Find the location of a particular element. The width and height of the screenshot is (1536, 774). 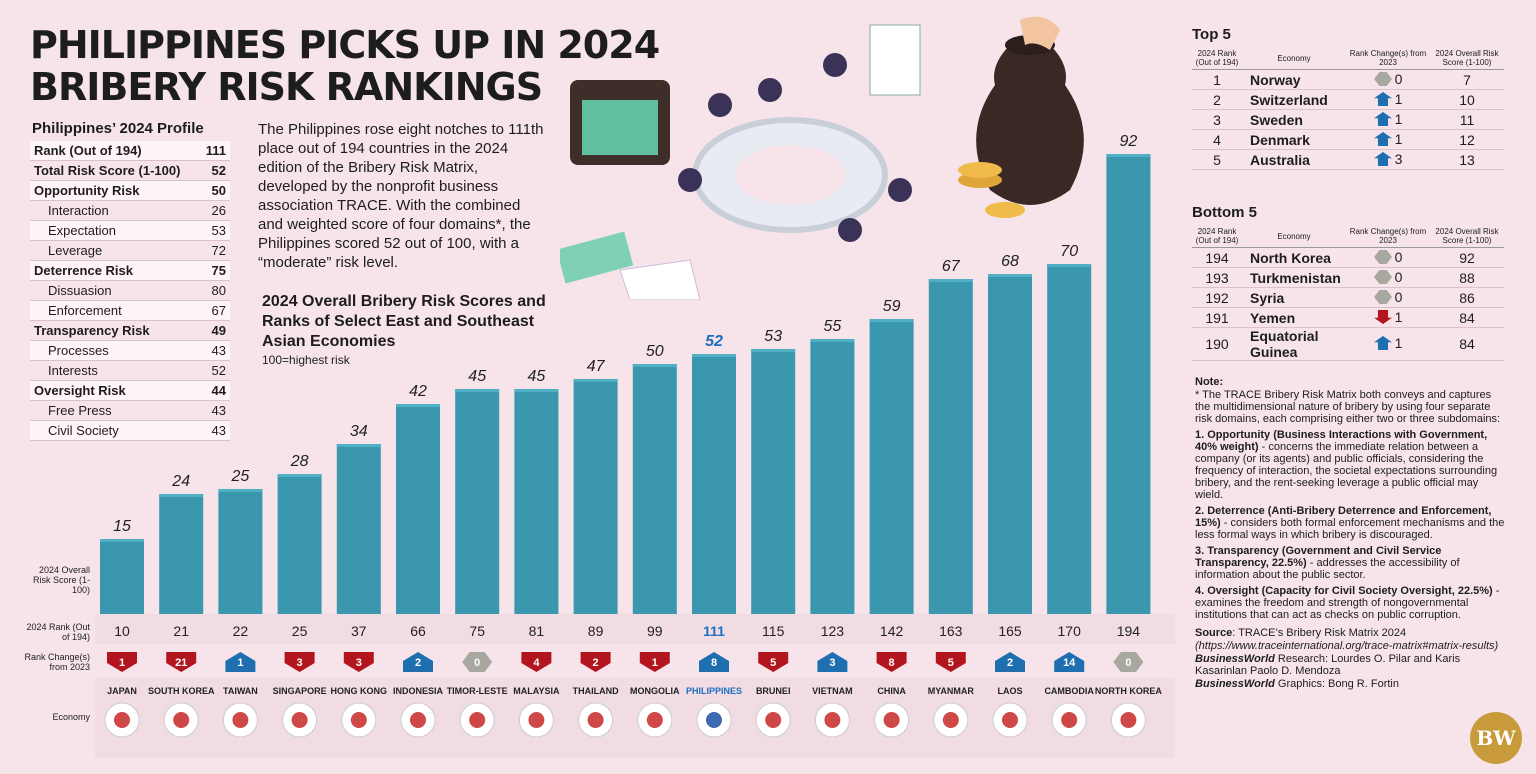

profile-label: Enforcement is located at coordinates (115, 310).